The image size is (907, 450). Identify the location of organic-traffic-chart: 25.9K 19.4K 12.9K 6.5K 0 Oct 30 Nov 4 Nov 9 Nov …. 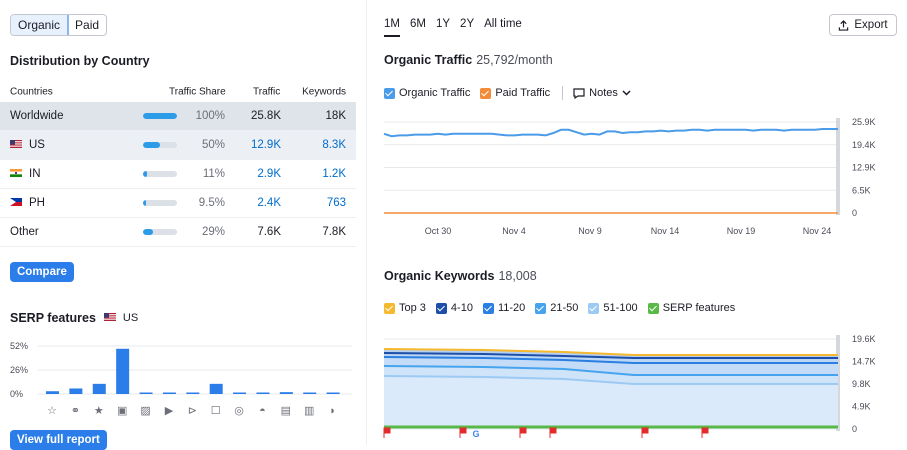
(629, 176).